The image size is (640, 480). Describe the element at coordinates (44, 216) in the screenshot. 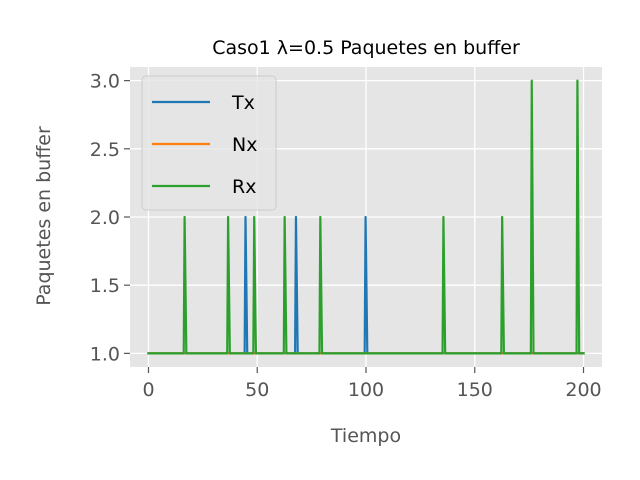

I see `y-axis-label: Paquetes en buffer` at that location.